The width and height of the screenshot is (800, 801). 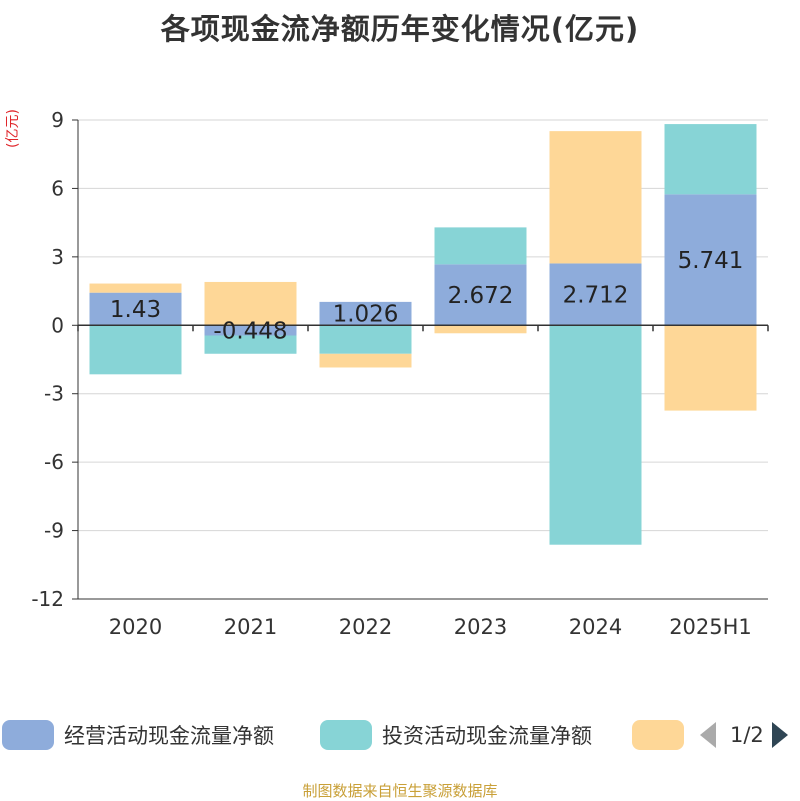 I want to click on bar-series0-2021, so click(x=250, y=330).